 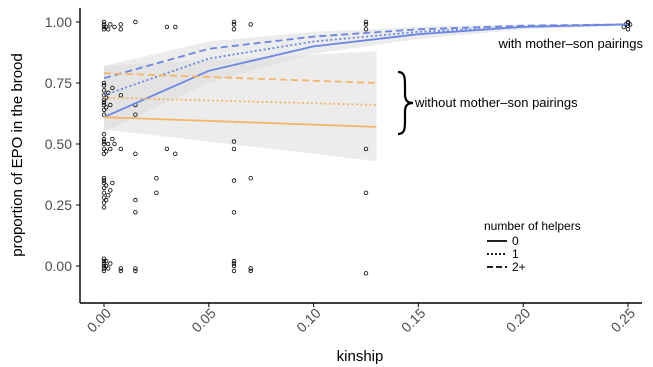 What do you see at coordinates (17, 154) in the screenshot?
I see `y-axis-title: proportion of EPO in the brood` at bounding box center [17, 154].